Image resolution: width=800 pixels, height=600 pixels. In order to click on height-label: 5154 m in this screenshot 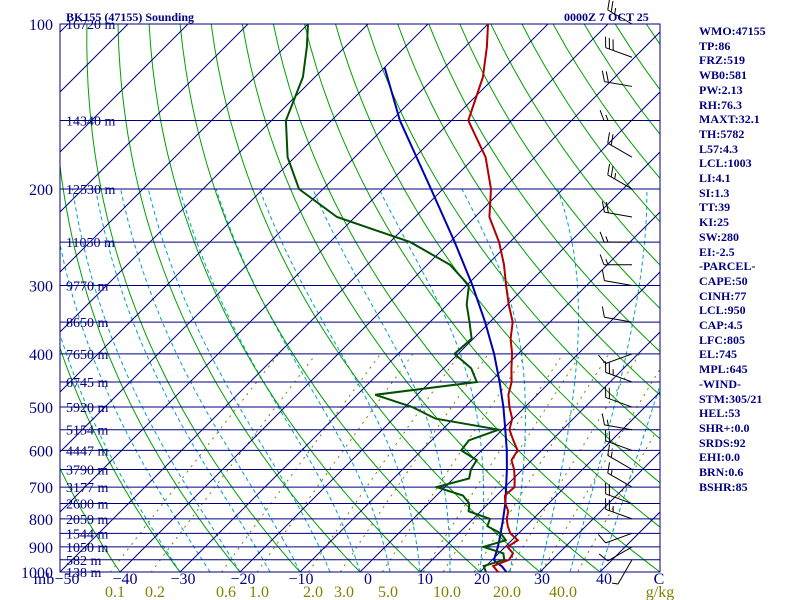, I will do `click(87, 431)`.